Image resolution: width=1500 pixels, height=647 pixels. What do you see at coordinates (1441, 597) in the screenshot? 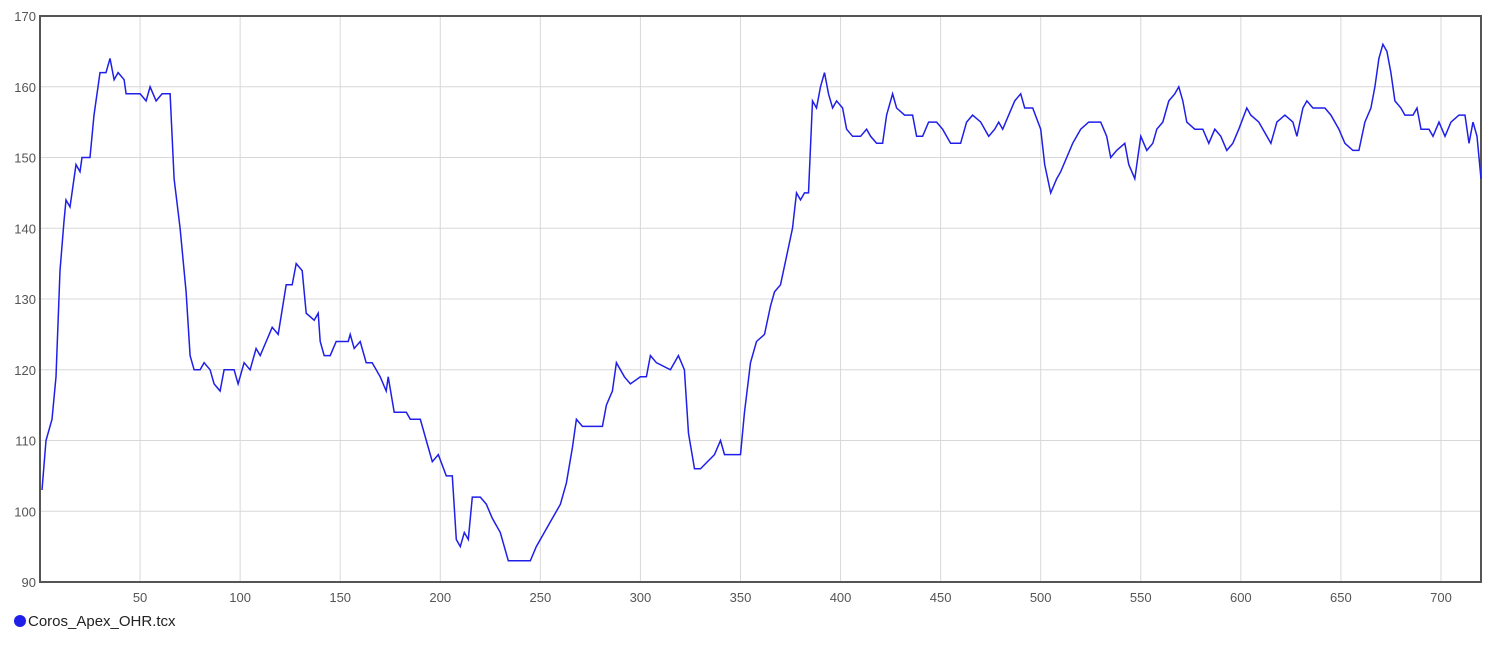
I see `x-tick-label: 700` at bounding box center [1441, 597].